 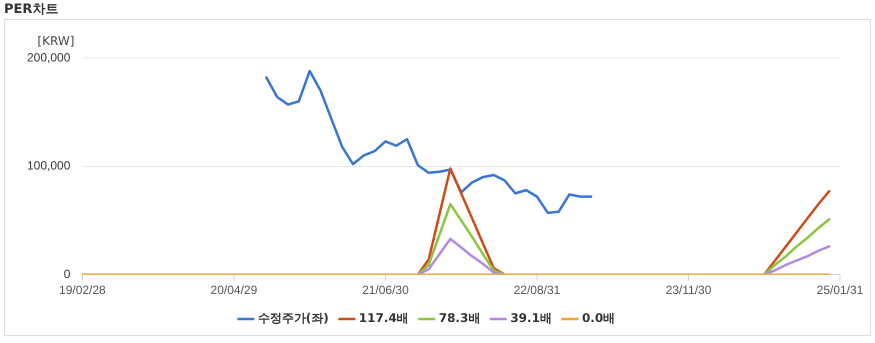 What do you see at coordinates (459, 318) in the screenshot?
I see `legend-label: 78.3배` at bounding box center [459, 318].